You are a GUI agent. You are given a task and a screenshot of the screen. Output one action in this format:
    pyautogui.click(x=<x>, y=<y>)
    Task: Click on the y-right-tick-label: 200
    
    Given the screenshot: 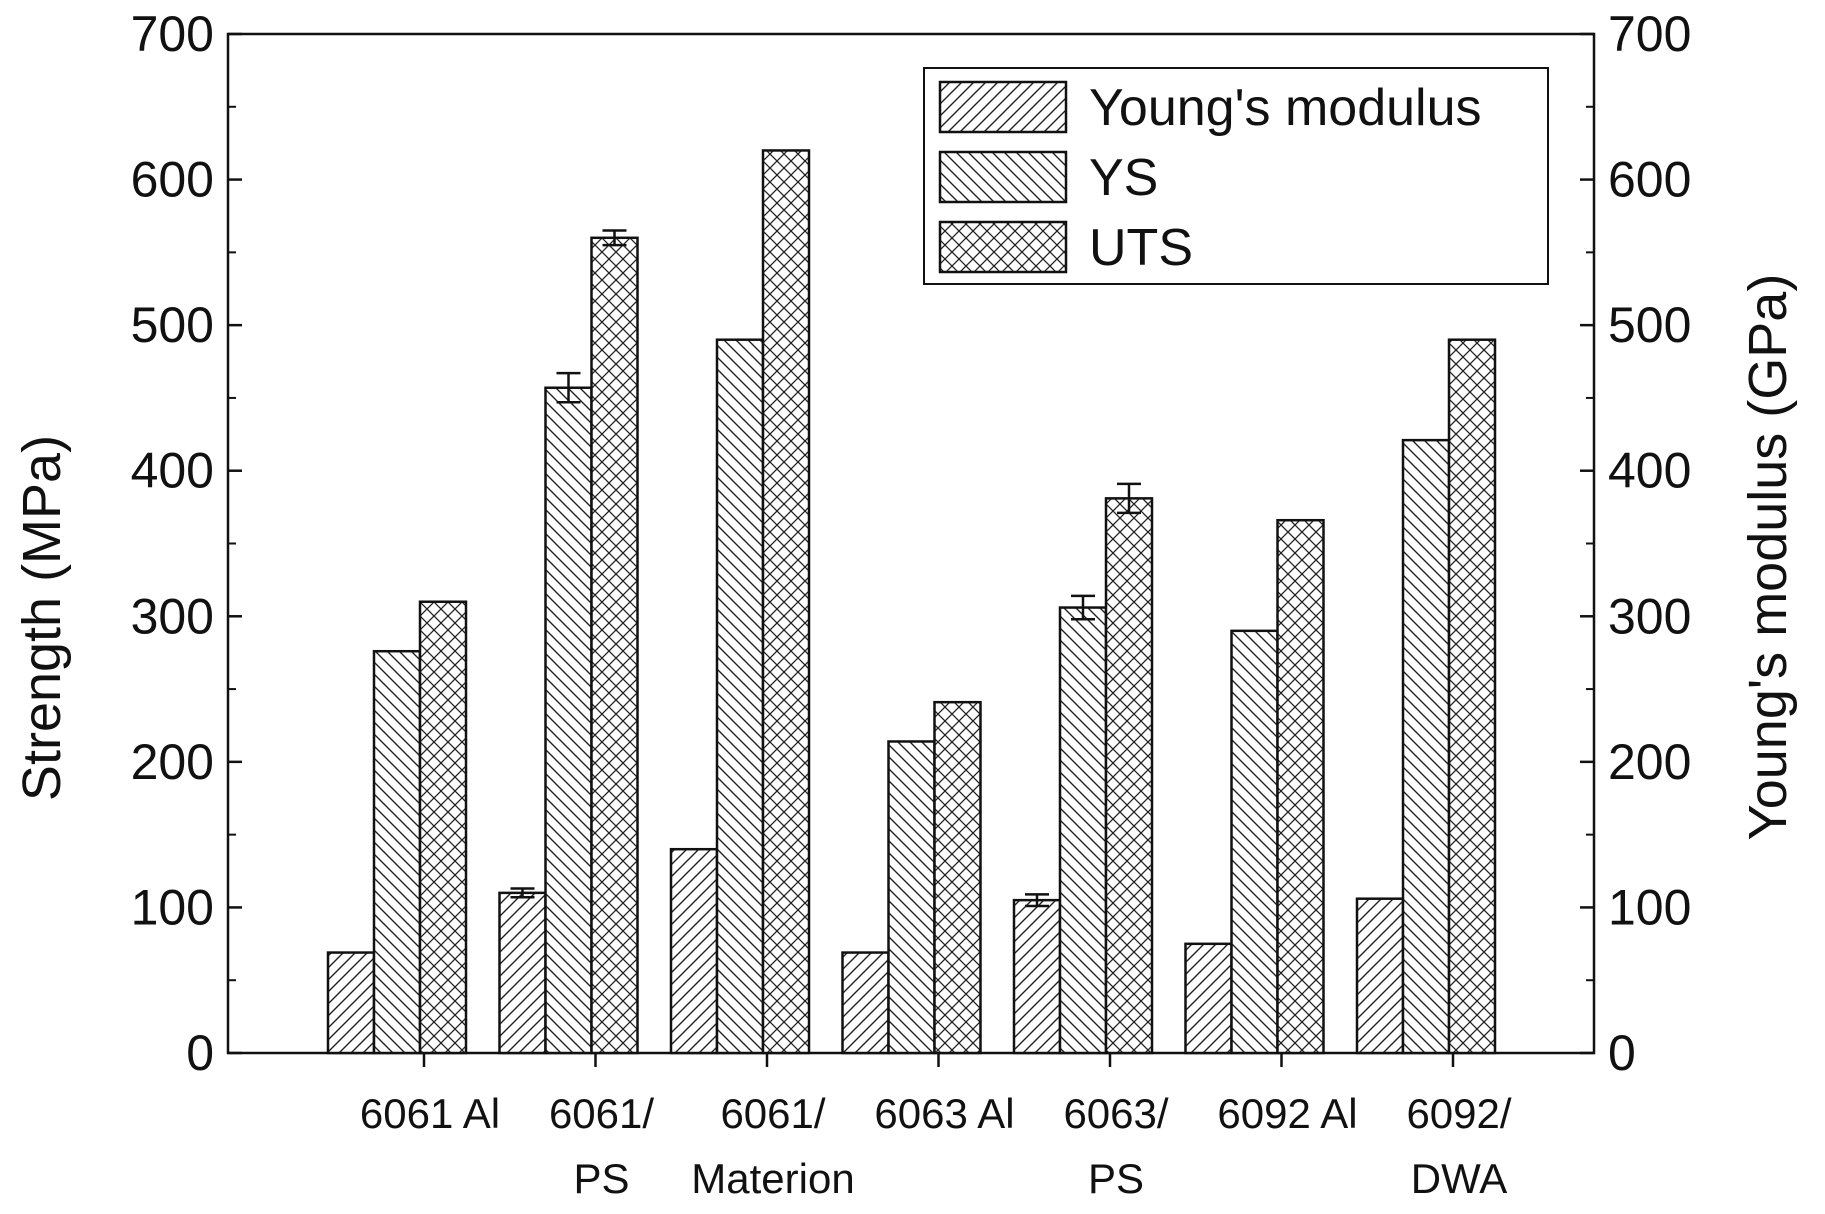 What is the action you would take?
    pyautogui.click(x=1649, y=762)
    